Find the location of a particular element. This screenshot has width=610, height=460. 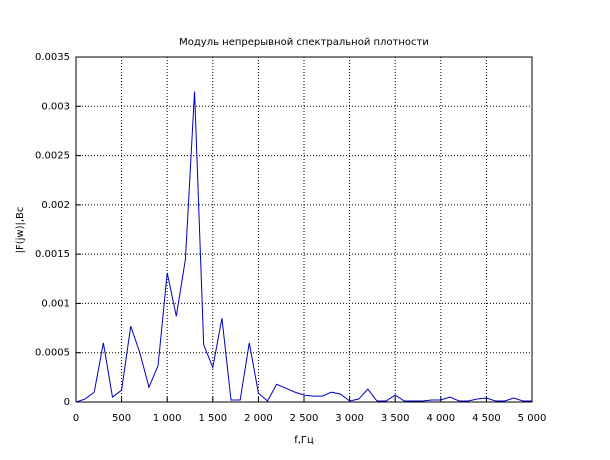

y-tick-label: 0.002 is located at coordinates (55, 205).